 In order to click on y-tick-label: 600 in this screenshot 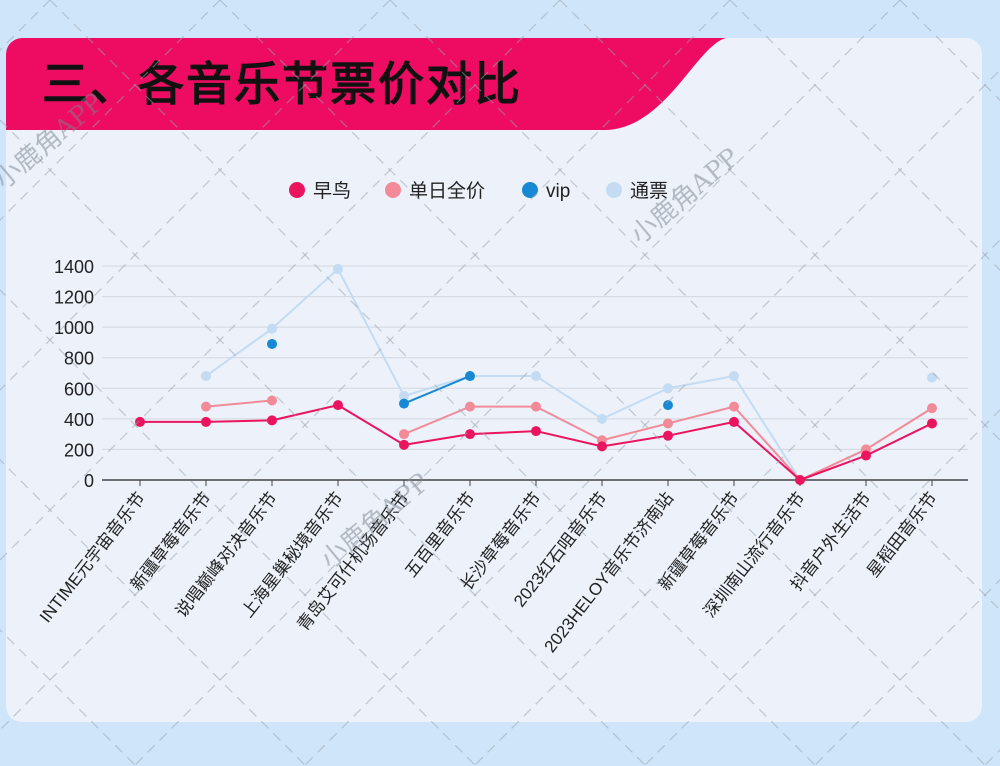, I will do `click(79, 389)`.